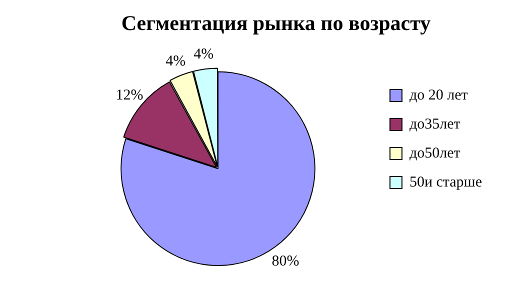  What do you see at coordinates (435, 124) in the screenshot?
I see `legend-label: до35лет` at bounding box center [435, 124].